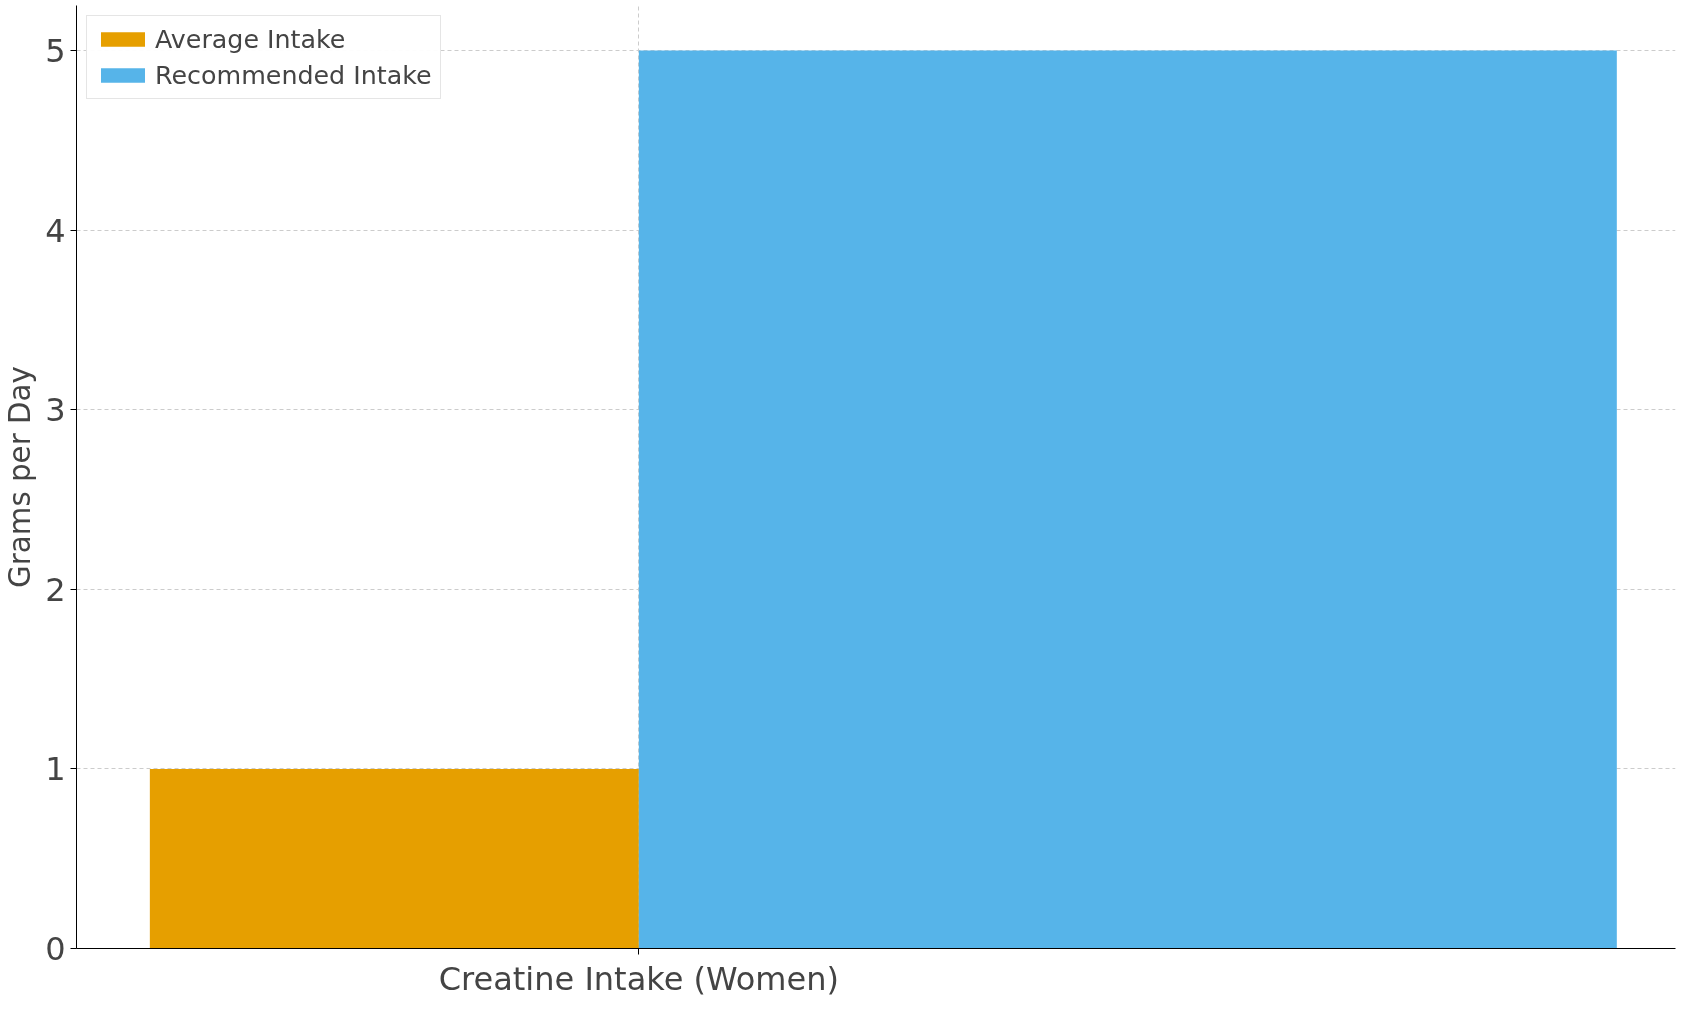 The height and width of the screenshot is (1011, 1694). What do you see at coordinates (55, 589) in the screenshot?
I see `y-tick-label: 2` at bounding box center [55, 589].